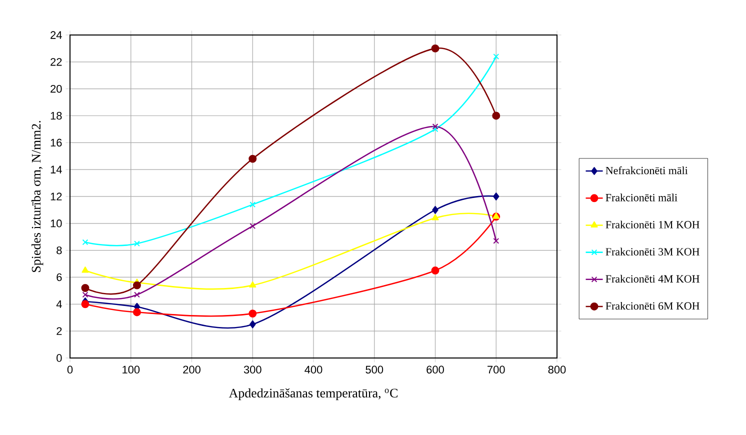  Describe the element at coordinates (56, 35) in the screenshot. I see `y-tick-label: 24` at that location.